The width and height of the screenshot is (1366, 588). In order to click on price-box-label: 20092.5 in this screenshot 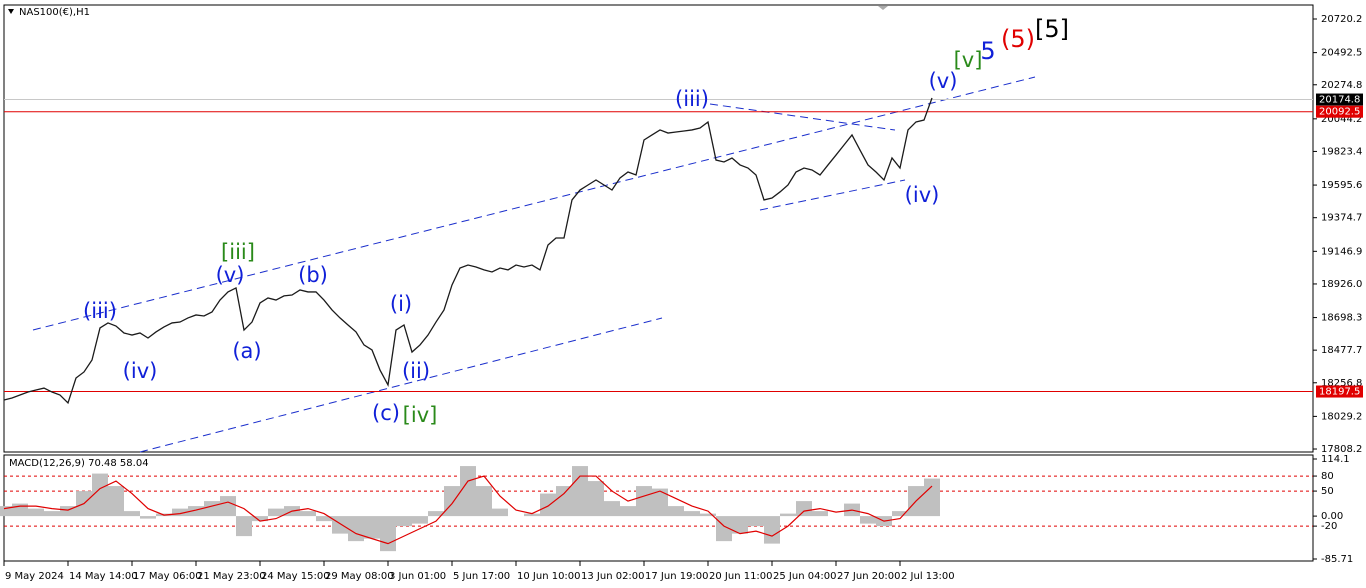, I will do `click(1339, 112)`.